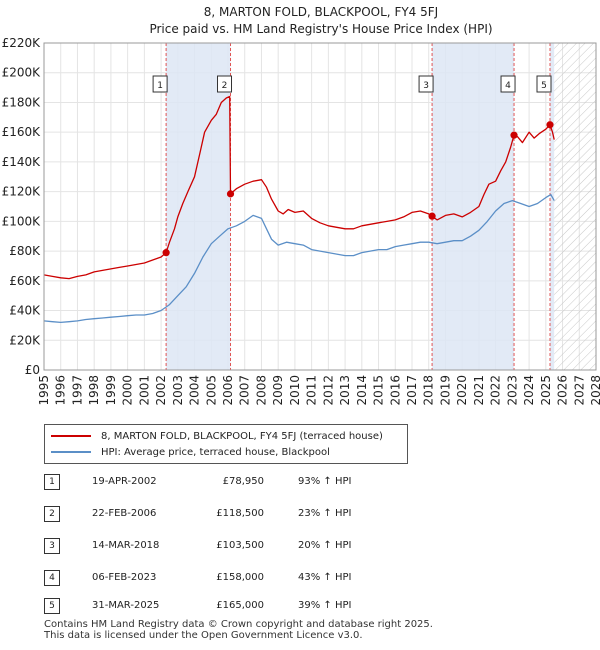  I want to click on table-row: 4 06-FEB-2023 £158,000 43% ↑ HPI, so click(244, 580).